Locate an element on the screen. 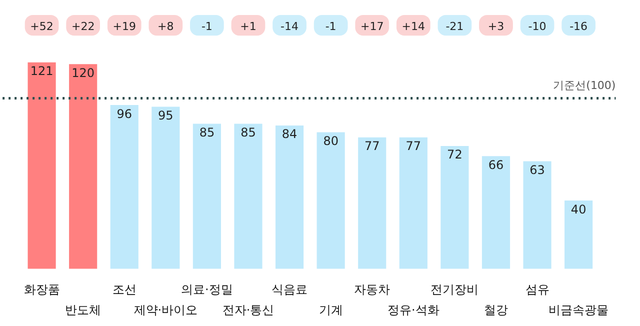 The width and height of the screenshot is (640, 326). data-label: 66 is located at coordinates (496, 165).